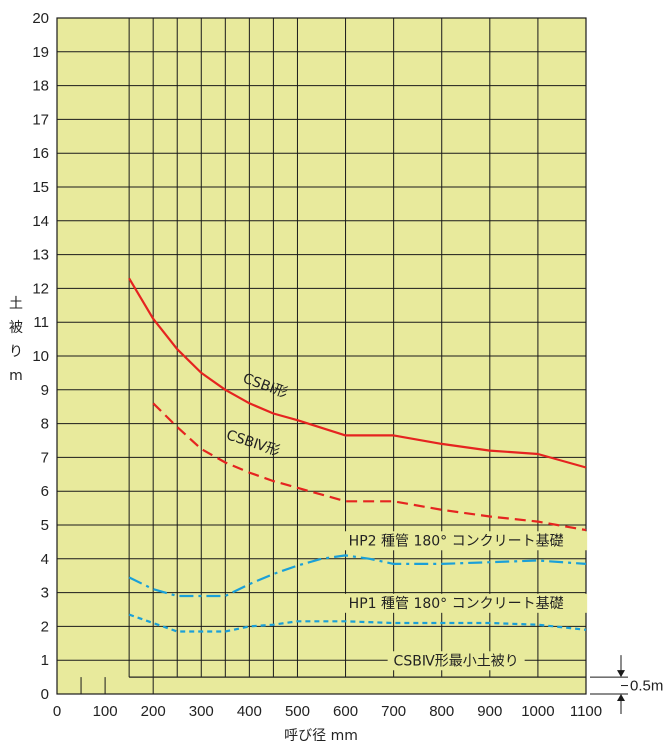 This screenshot has width=672, height=749. Describe the element at coordinates (40, 221) in the screenshot. I see `y-tick-label: 14` at that location.